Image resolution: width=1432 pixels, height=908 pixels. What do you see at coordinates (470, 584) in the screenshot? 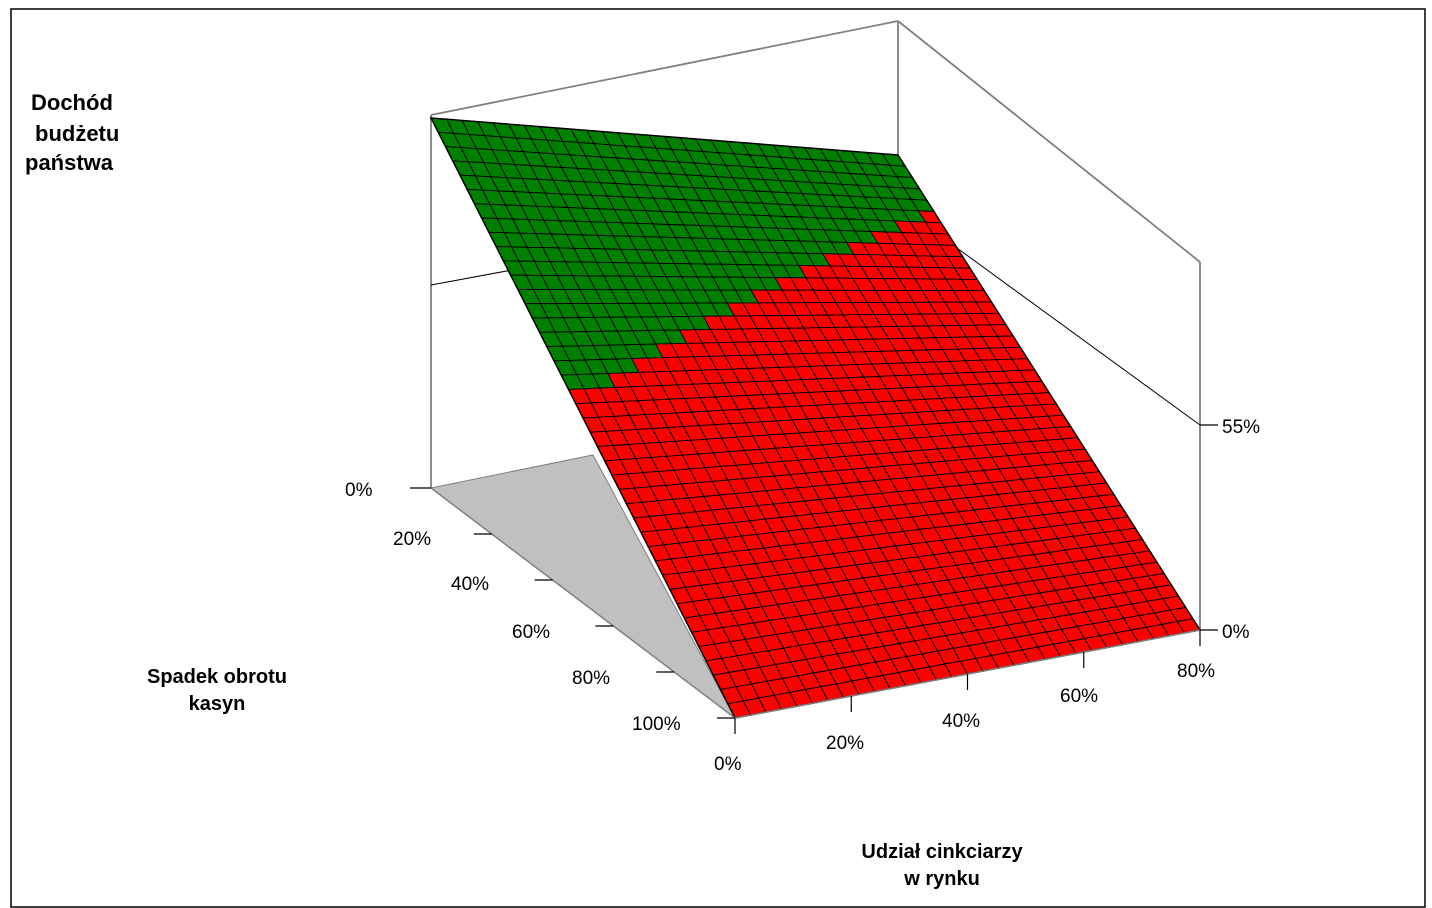
I see `y-tick-label: 40%` at bounding box center [470, 584].